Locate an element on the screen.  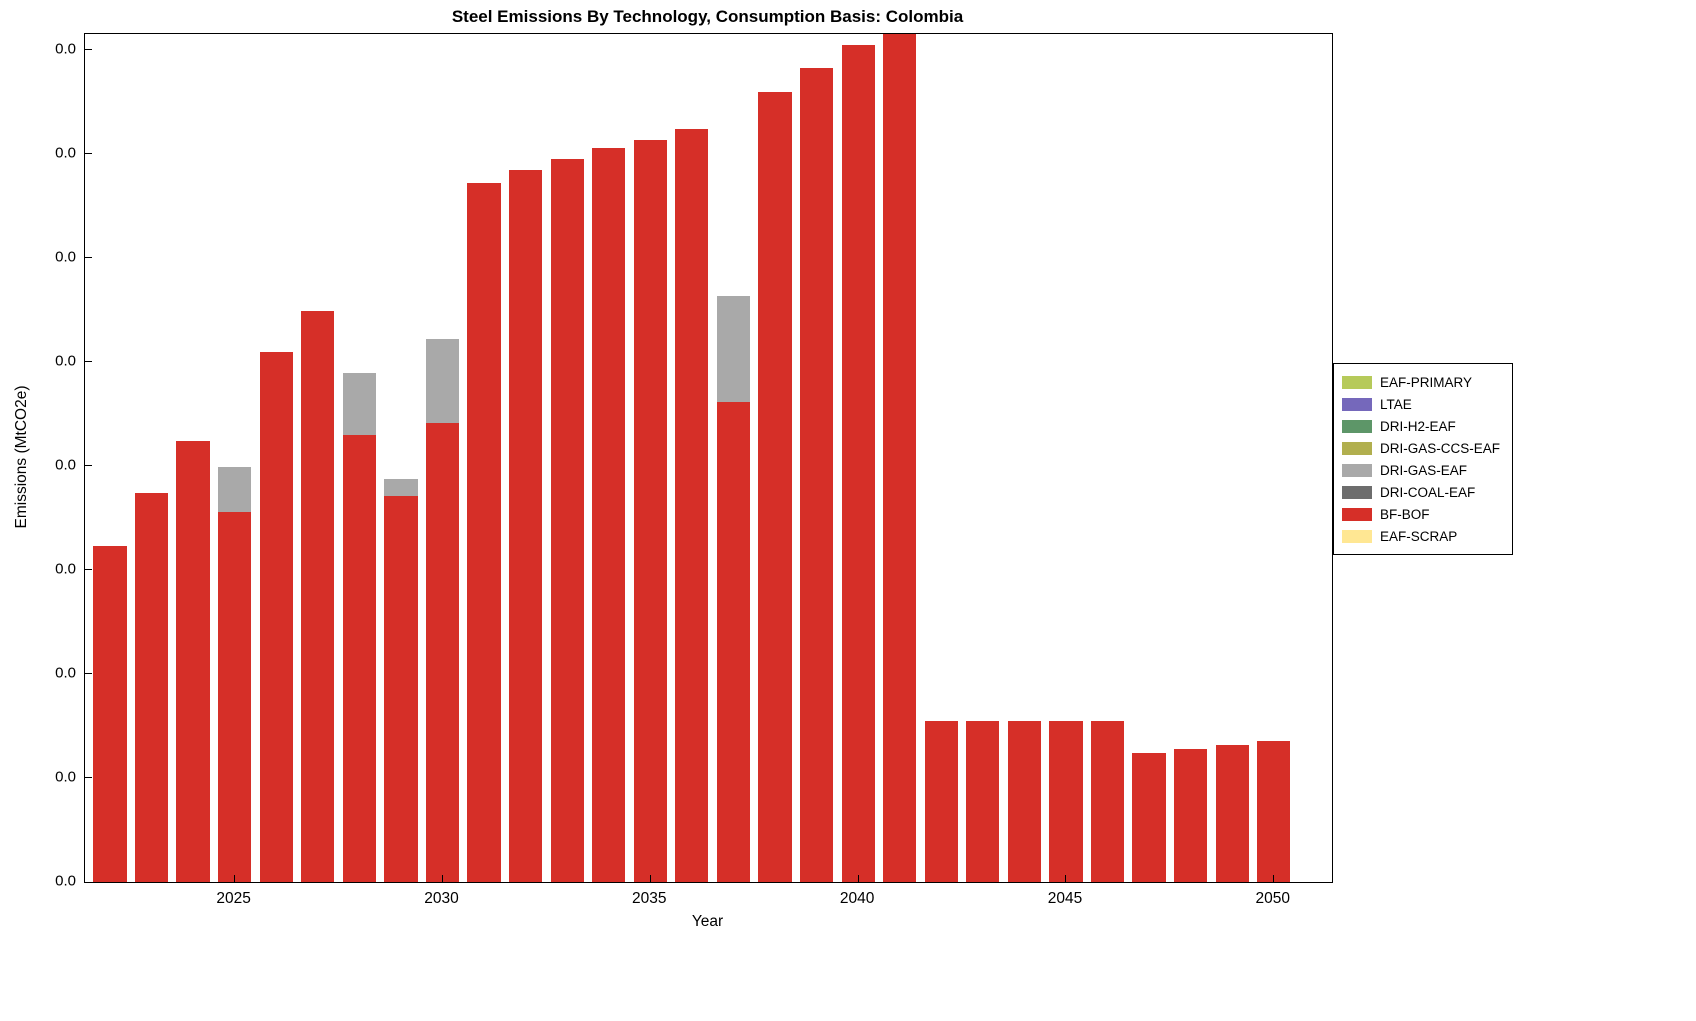
bar-segment-2036-BF-BOF is located at coordinates (692, 505).